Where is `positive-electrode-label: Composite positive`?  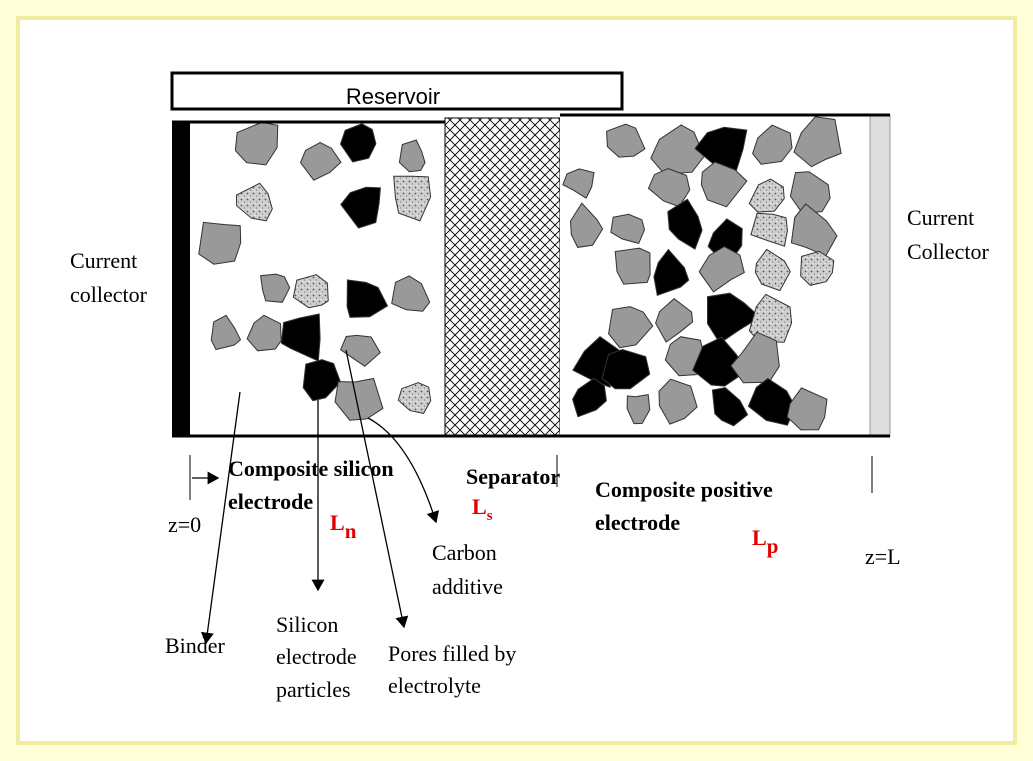
positive-electrode-label: Composite positive is located at coordinates (684, 489).